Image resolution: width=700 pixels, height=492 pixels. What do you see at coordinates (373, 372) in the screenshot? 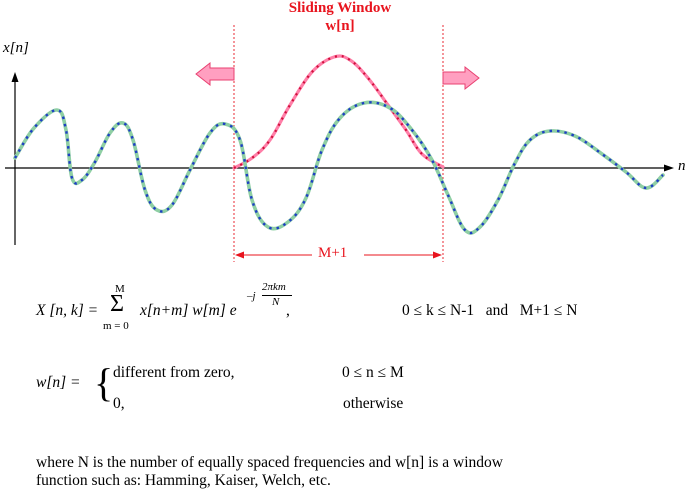
I see `window-def-case1-condition: 0 ≤ n ≤ M` at bounding box center [373, 372].